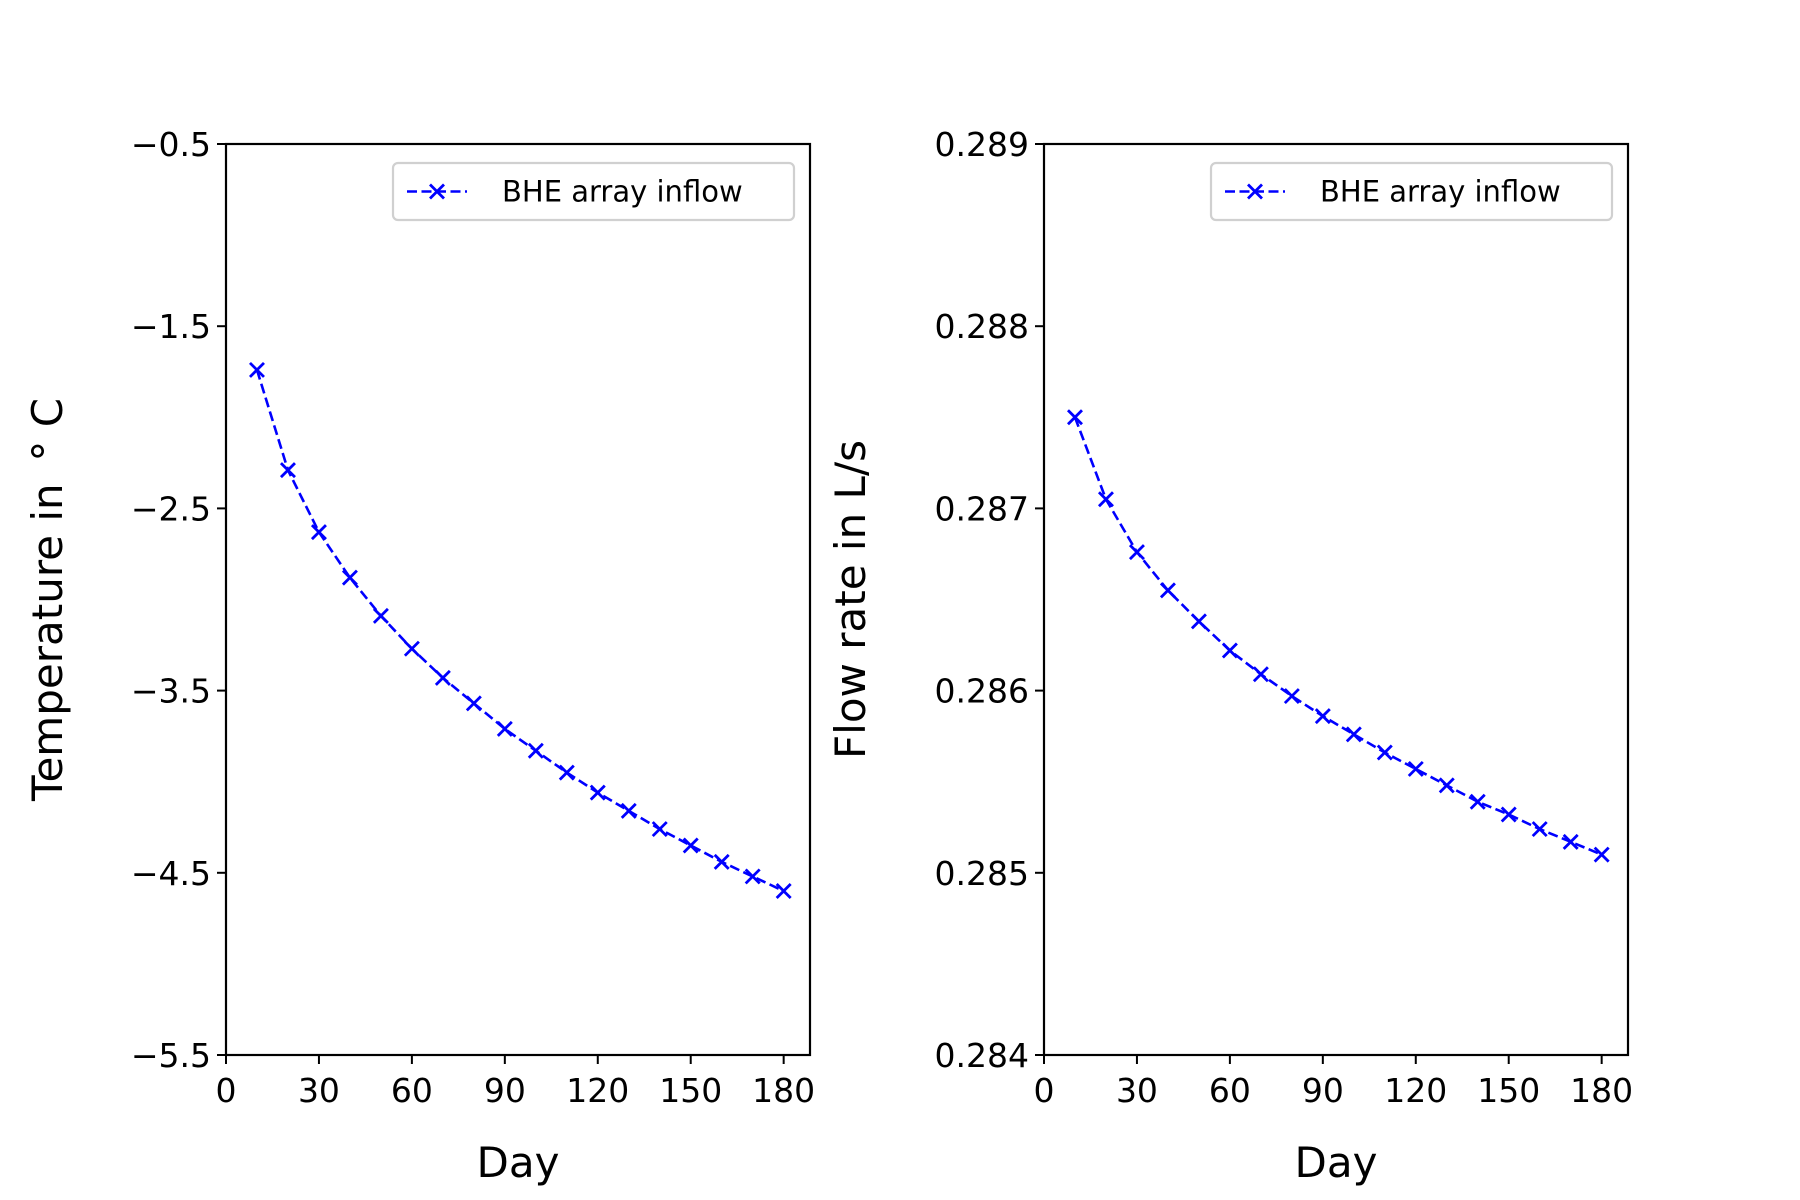 This screenshot has width=1800, height=1200. What do you see at coordinates (171, 144) in the screenshot?
I see `y-tick-label: −0.5` at bounding box center [171, 144].